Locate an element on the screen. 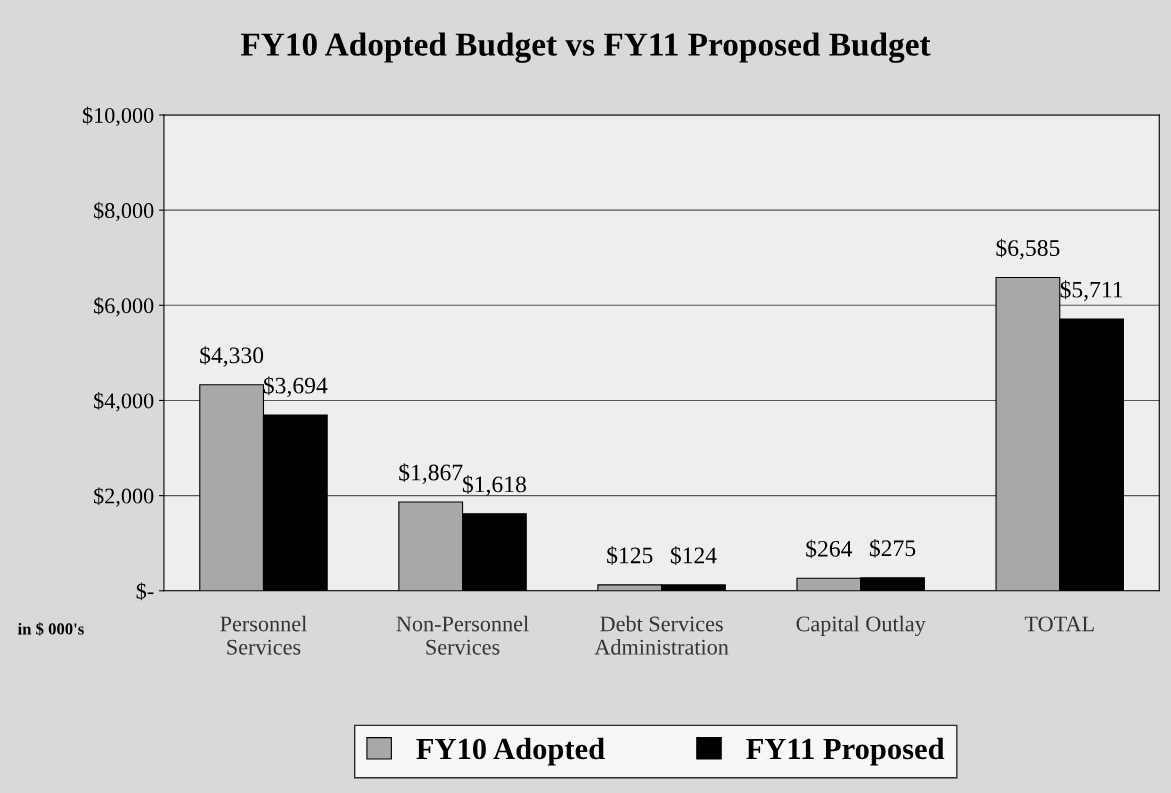 The image size is (1171, 793). text: in $ 000's is located at coordinates (50, 629).